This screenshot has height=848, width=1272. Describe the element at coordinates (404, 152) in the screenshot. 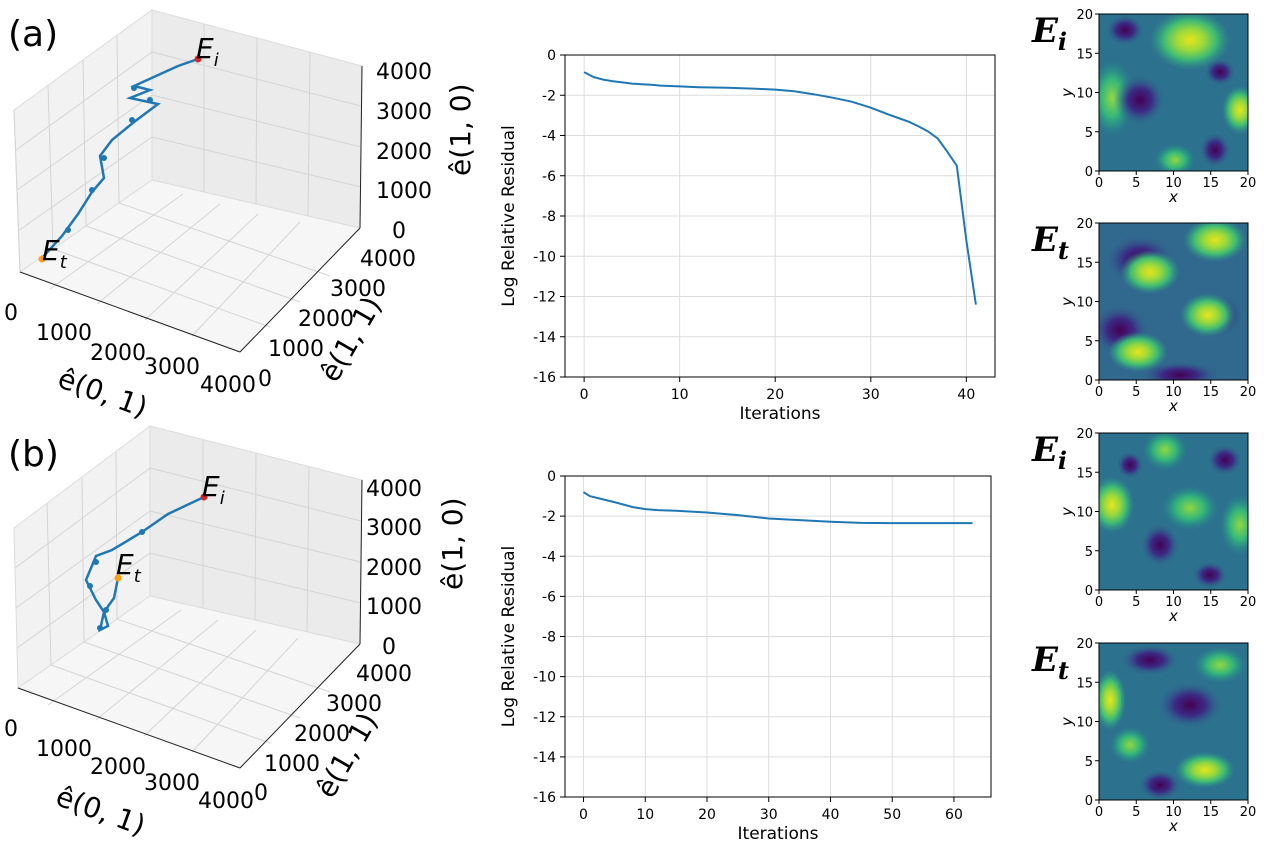

I see `z-tick-labels: 4000 3000 2000 1000 0` at that location.